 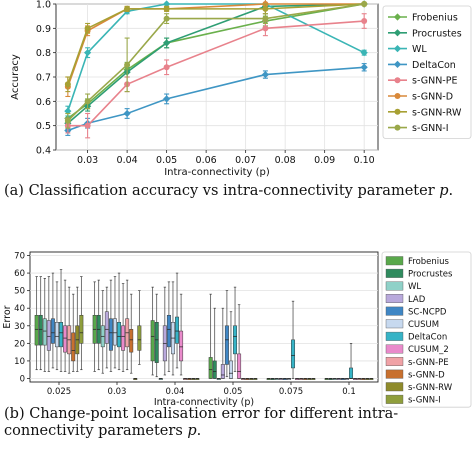 I want to click on legend-swatch-procrustes, so click(x=394, y=273).